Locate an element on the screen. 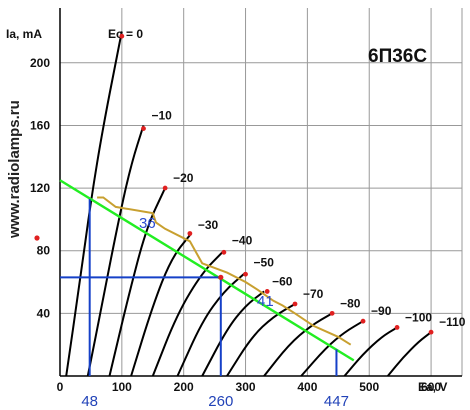 The height and width of the screenshot is (410, 470). curve-label-7: −70 is located at coordinates (313, 294).